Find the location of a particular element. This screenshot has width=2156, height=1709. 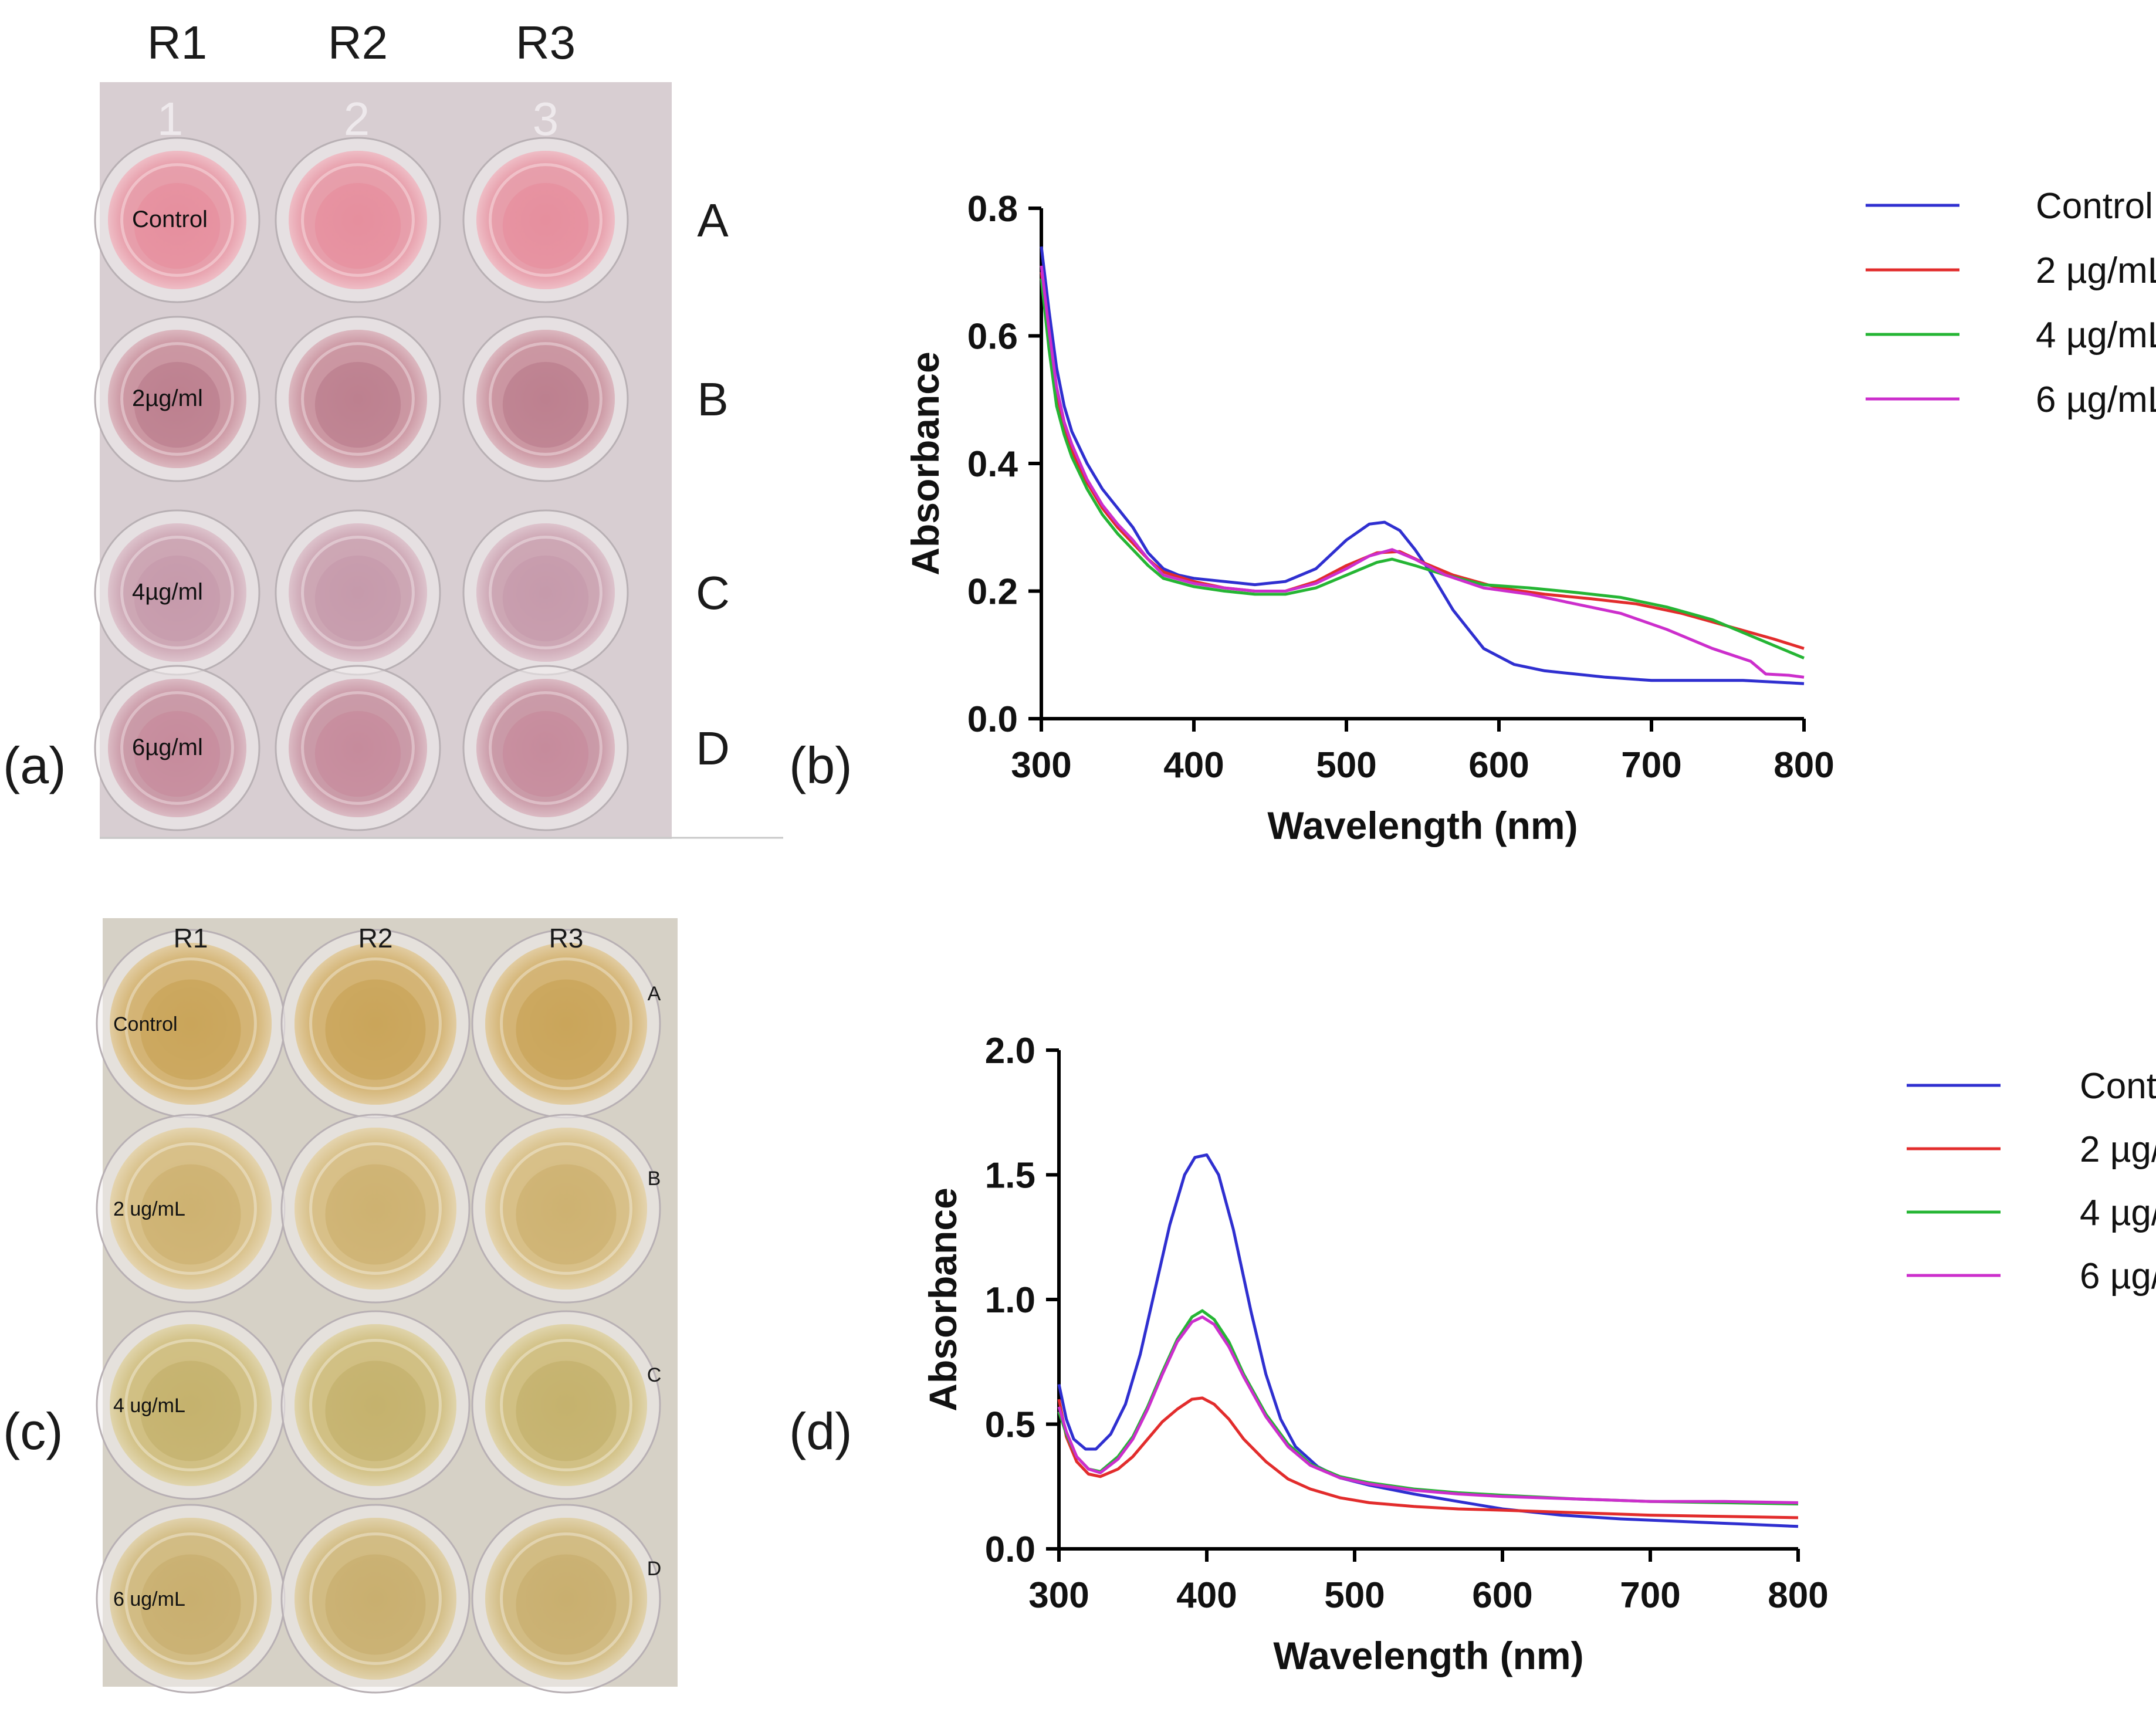

panel-b-label: (b) is located at coordinates (820, 765).